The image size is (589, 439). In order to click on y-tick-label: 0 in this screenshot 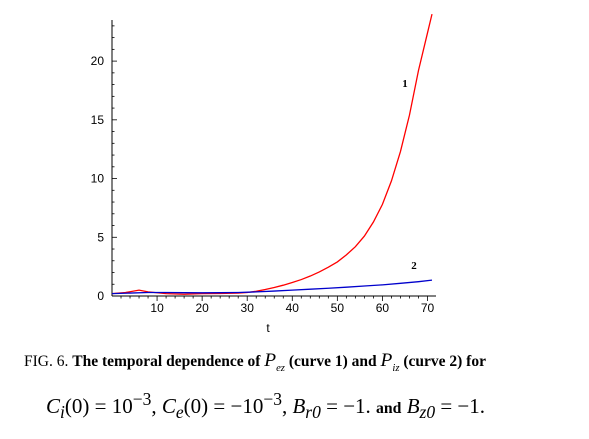, I will do `click(100, 296)`.